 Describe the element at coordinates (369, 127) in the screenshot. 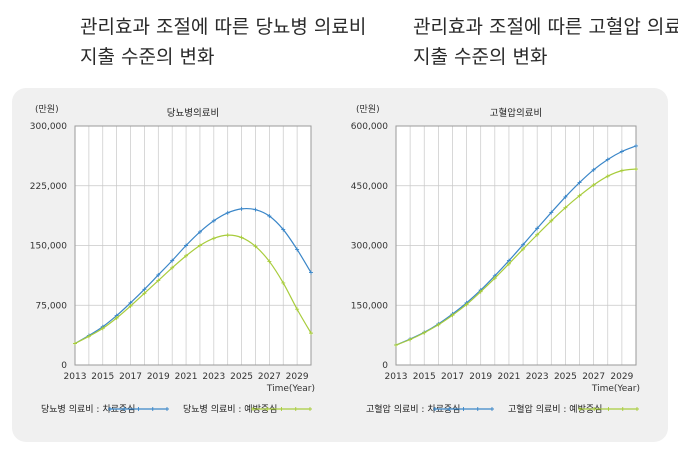

I see `hypertension-y-tick-label: 600,000` at that location.